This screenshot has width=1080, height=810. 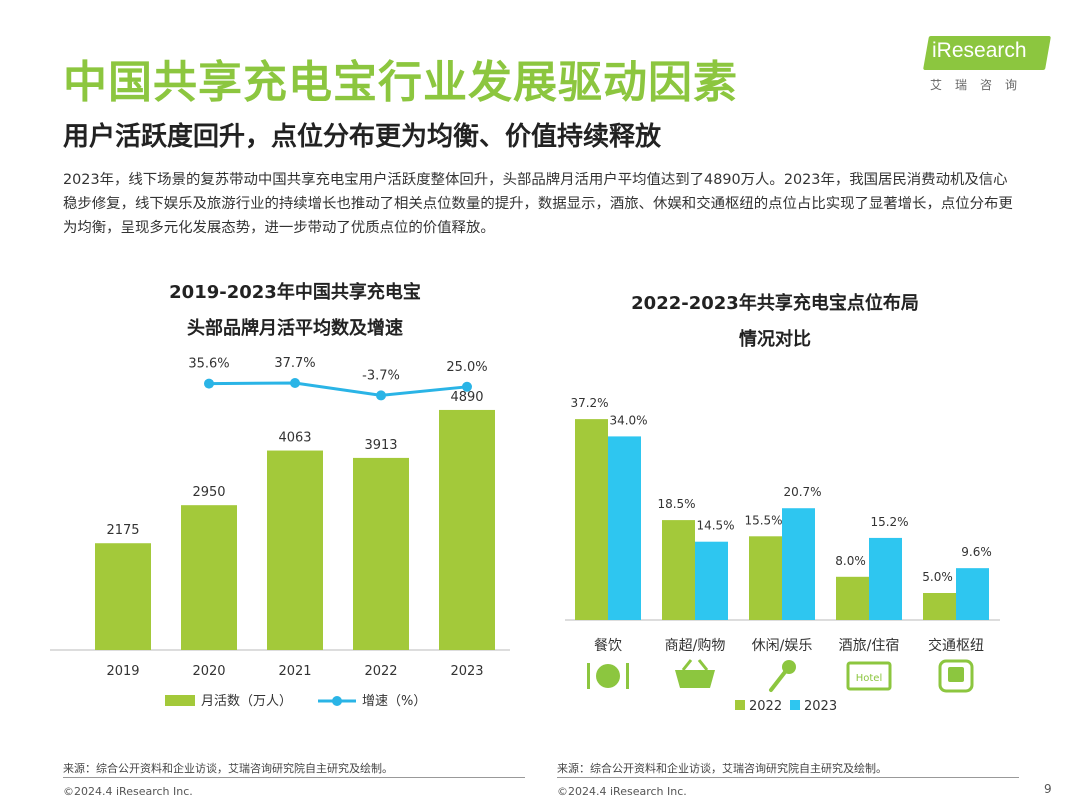 What do you see at coordinates (869, 645) in the screenshot?
I see `category-label-酒旅/住宿: 酒旅/住宿` at bounding box center [869, 645].